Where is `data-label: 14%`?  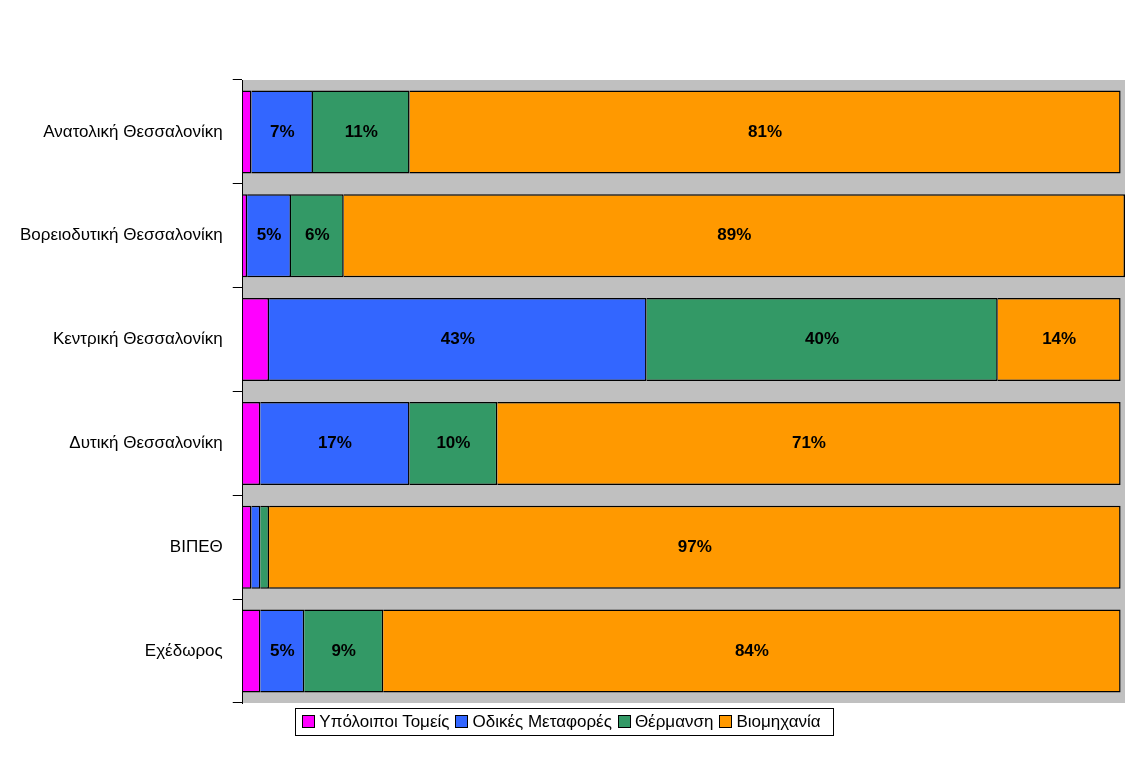
data-label: 14% is located at coordinates (1059, 339).